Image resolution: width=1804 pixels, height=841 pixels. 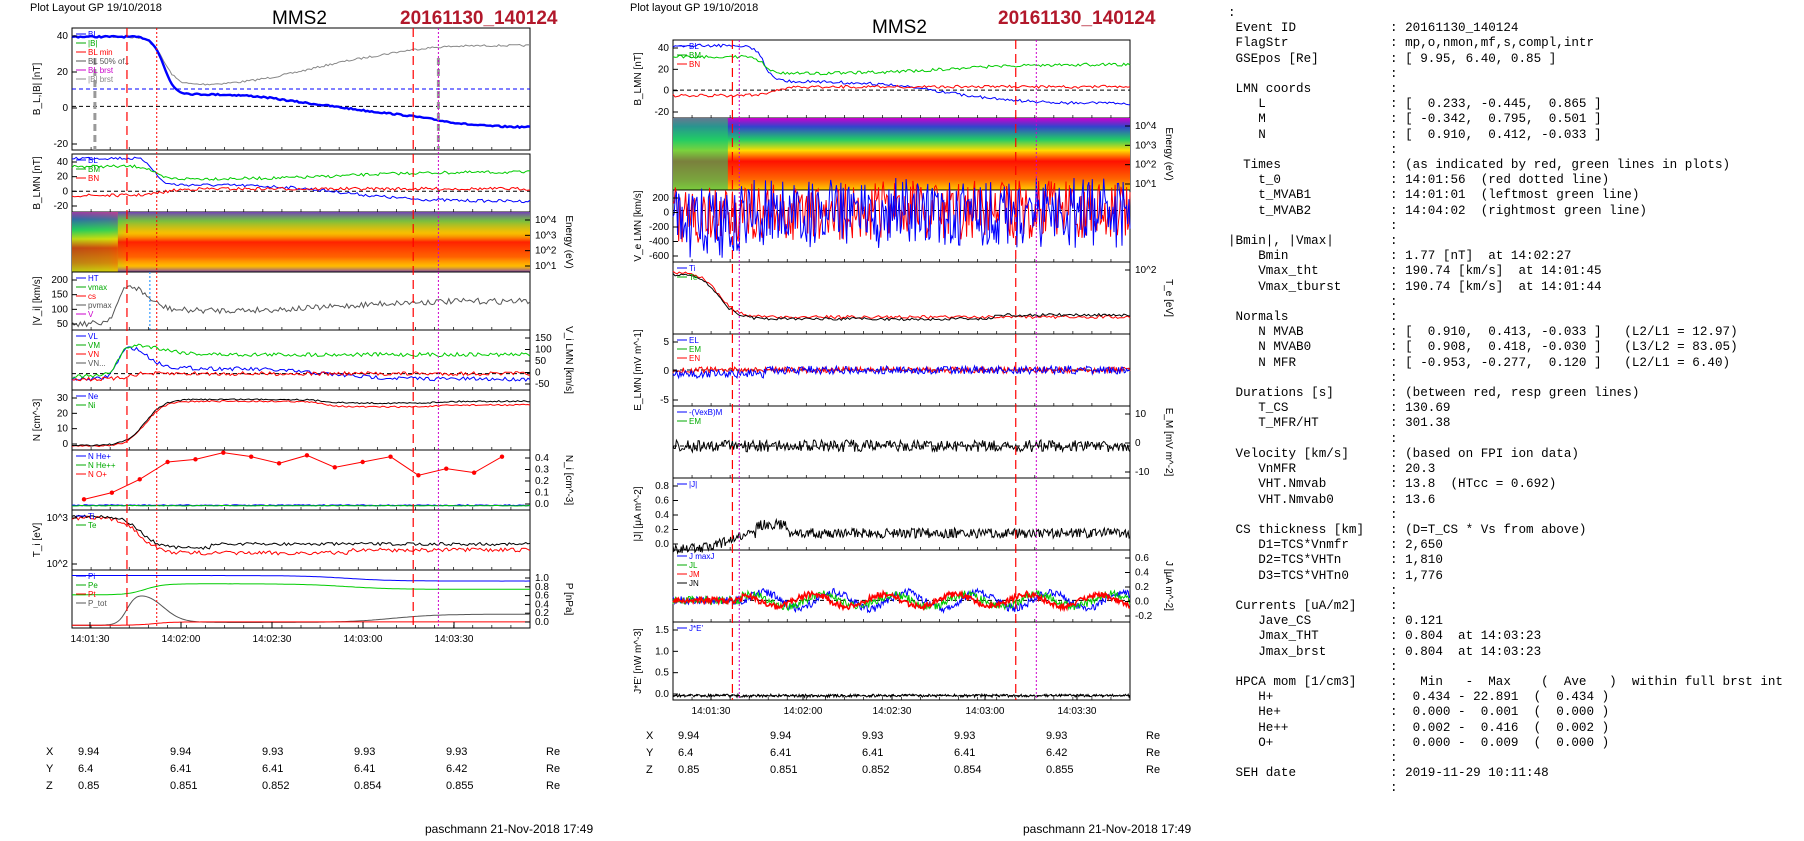 What do you see at coordinates (181, 769) in the screenshot?
I see `position-value: 6.41` at bounding box center [181, 769].